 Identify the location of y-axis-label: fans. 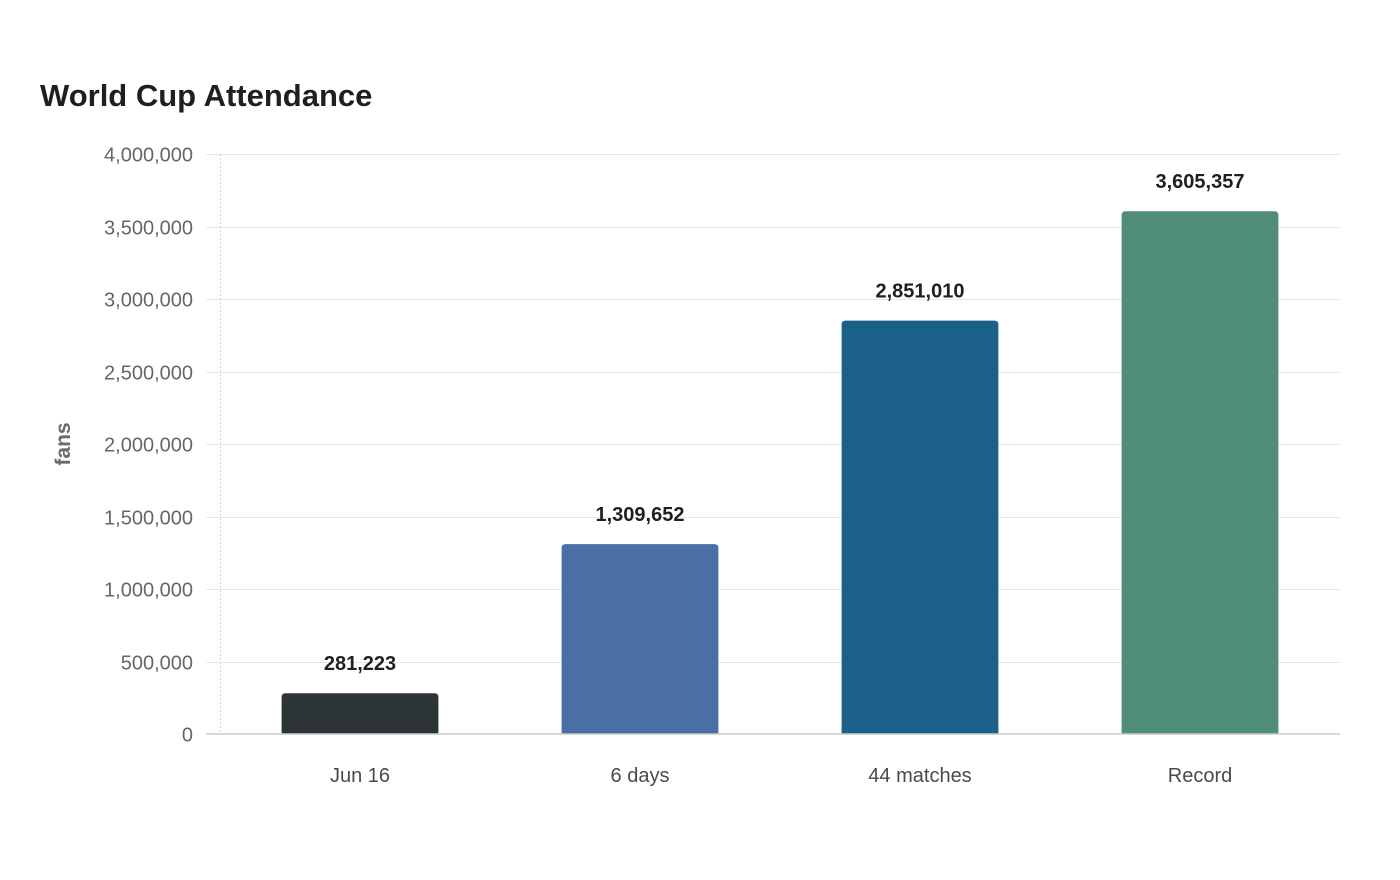
(63, 443).